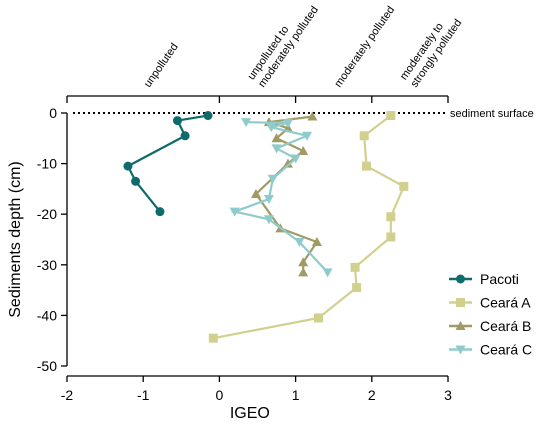  I want to click on pollution-class-label: unpolluted, so click(161, 65).